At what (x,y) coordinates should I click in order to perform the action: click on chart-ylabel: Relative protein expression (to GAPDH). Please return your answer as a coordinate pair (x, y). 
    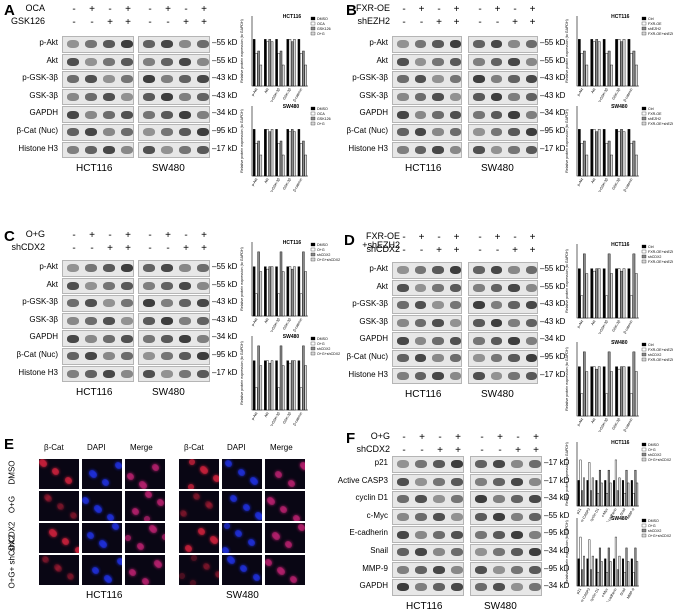
    Looking at the image, I should click on (567, 141).